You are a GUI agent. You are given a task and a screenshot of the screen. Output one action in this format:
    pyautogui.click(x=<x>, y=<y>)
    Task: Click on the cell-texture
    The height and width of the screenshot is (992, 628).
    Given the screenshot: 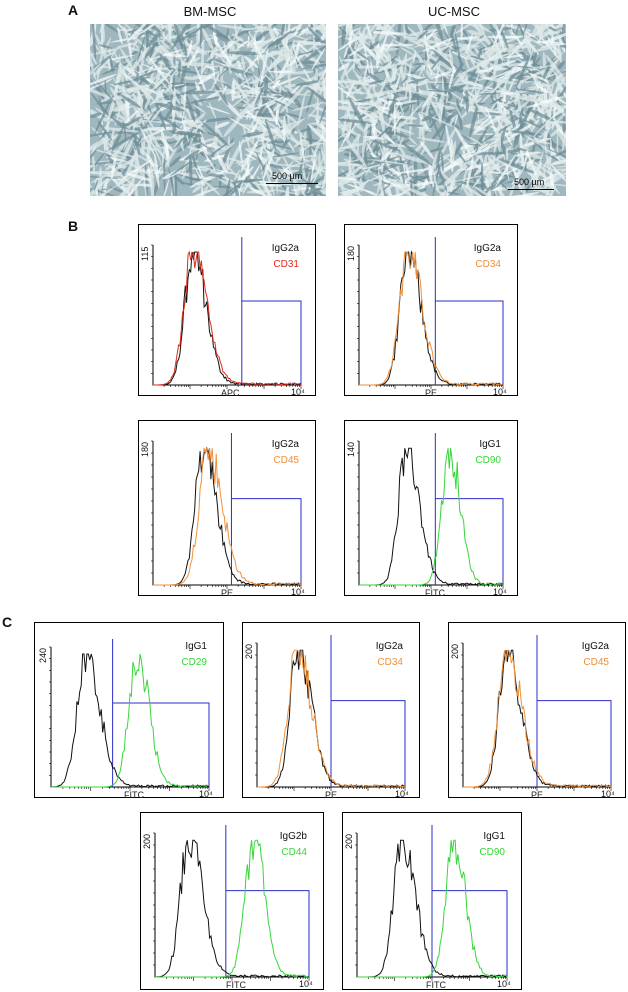 What is the action you would take?
    pyautogui.click(x=208, y=110)
    